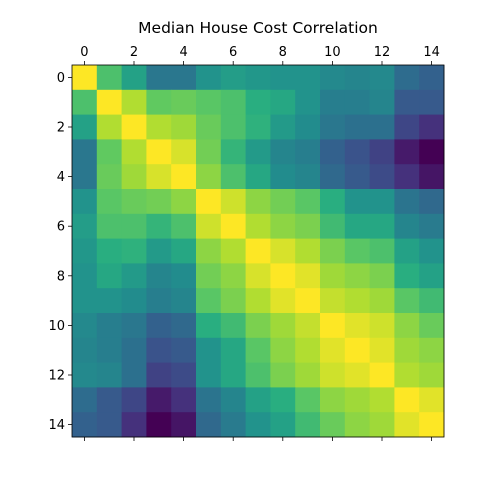 The image size is (480, 480). I want to click on y-axis-ticks: 0 2 4 6 8 10 12 14, so click(60, 252).